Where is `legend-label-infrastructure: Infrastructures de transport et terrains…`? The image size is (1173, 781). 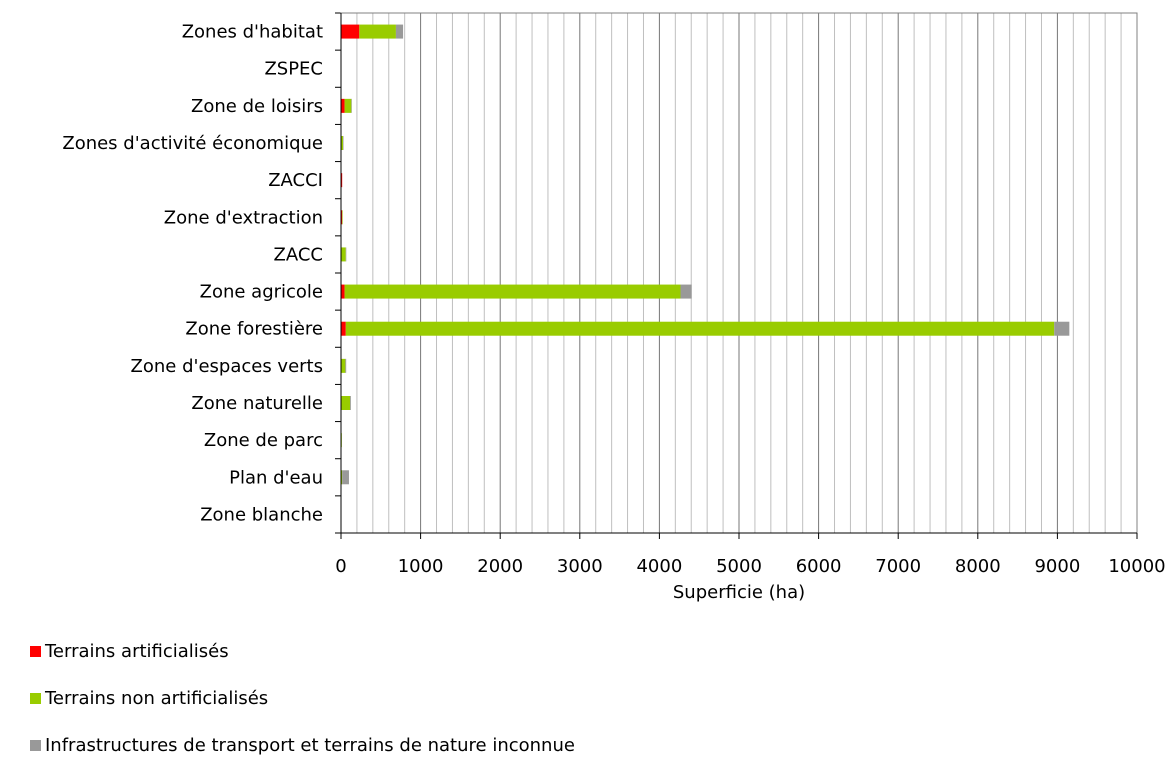 legend-label-infrastructure: Infrastructures de transport et terrains… is located at coordinates (310, 745).